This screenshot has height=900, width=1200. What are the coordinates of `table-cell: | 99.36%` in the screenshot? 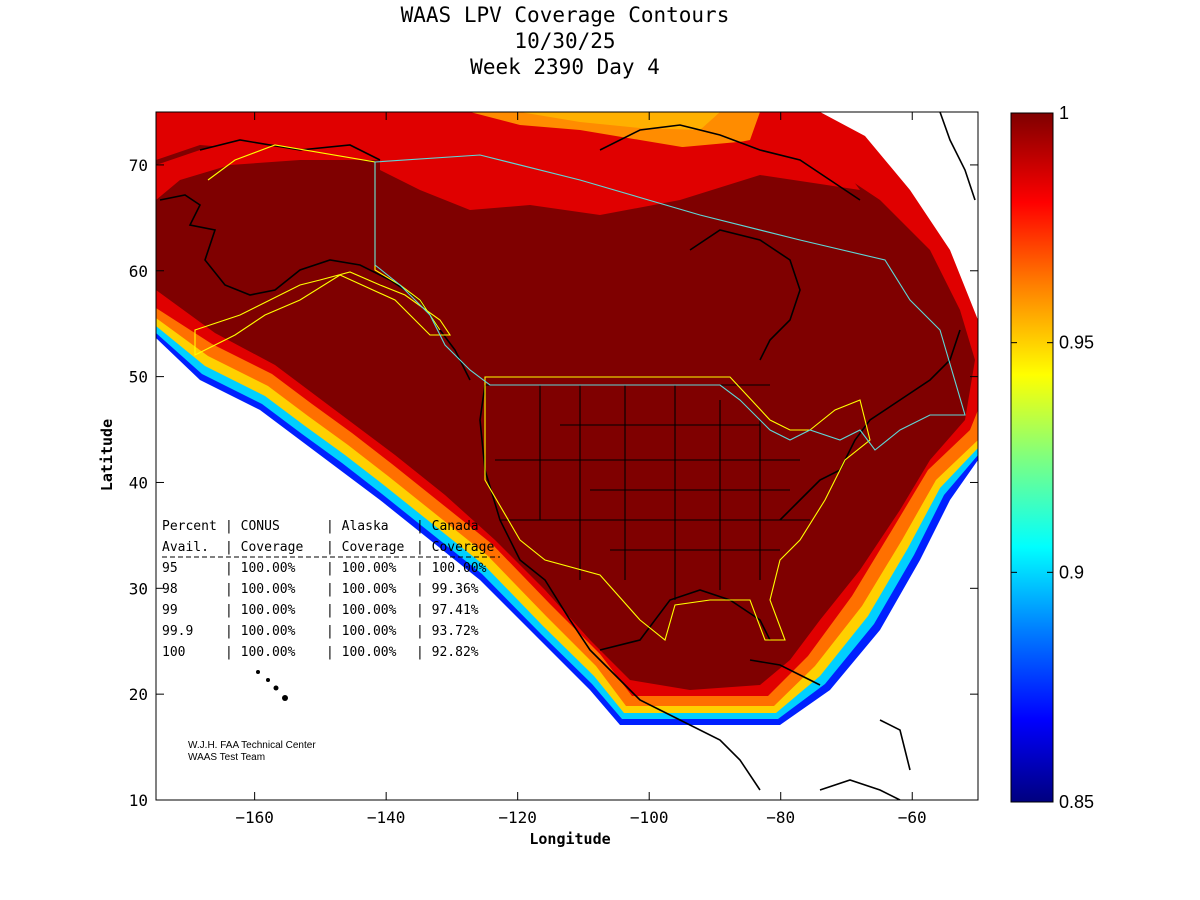 It's located at (447, 589).